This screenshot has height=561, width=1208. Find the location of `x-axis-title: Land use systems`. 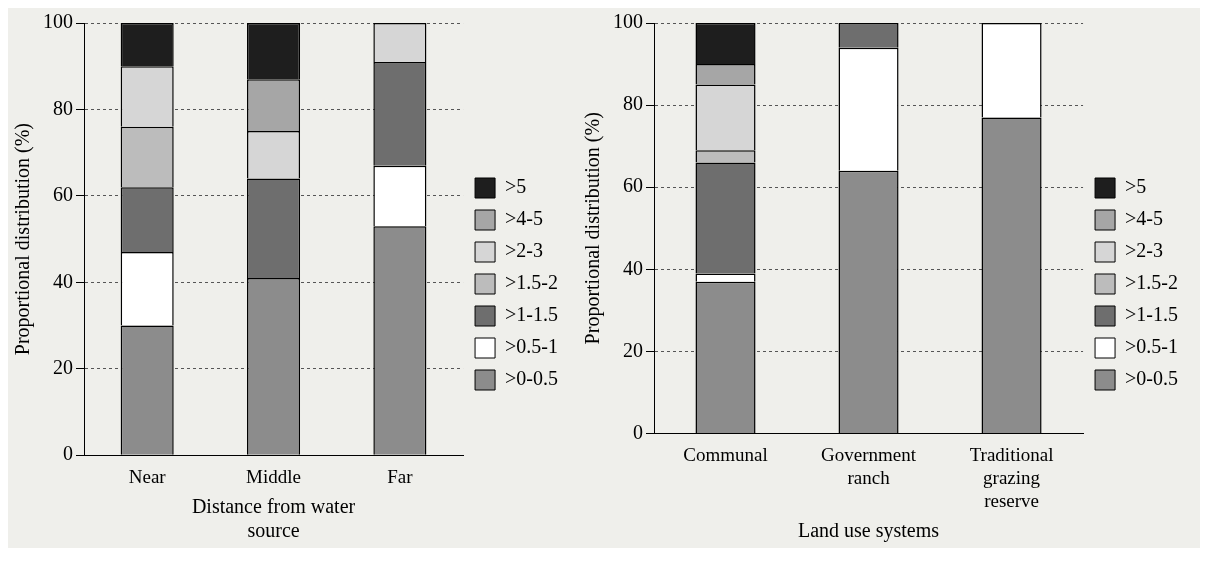

x-axis-title: Land use systems is located at coordinates (868, 531).